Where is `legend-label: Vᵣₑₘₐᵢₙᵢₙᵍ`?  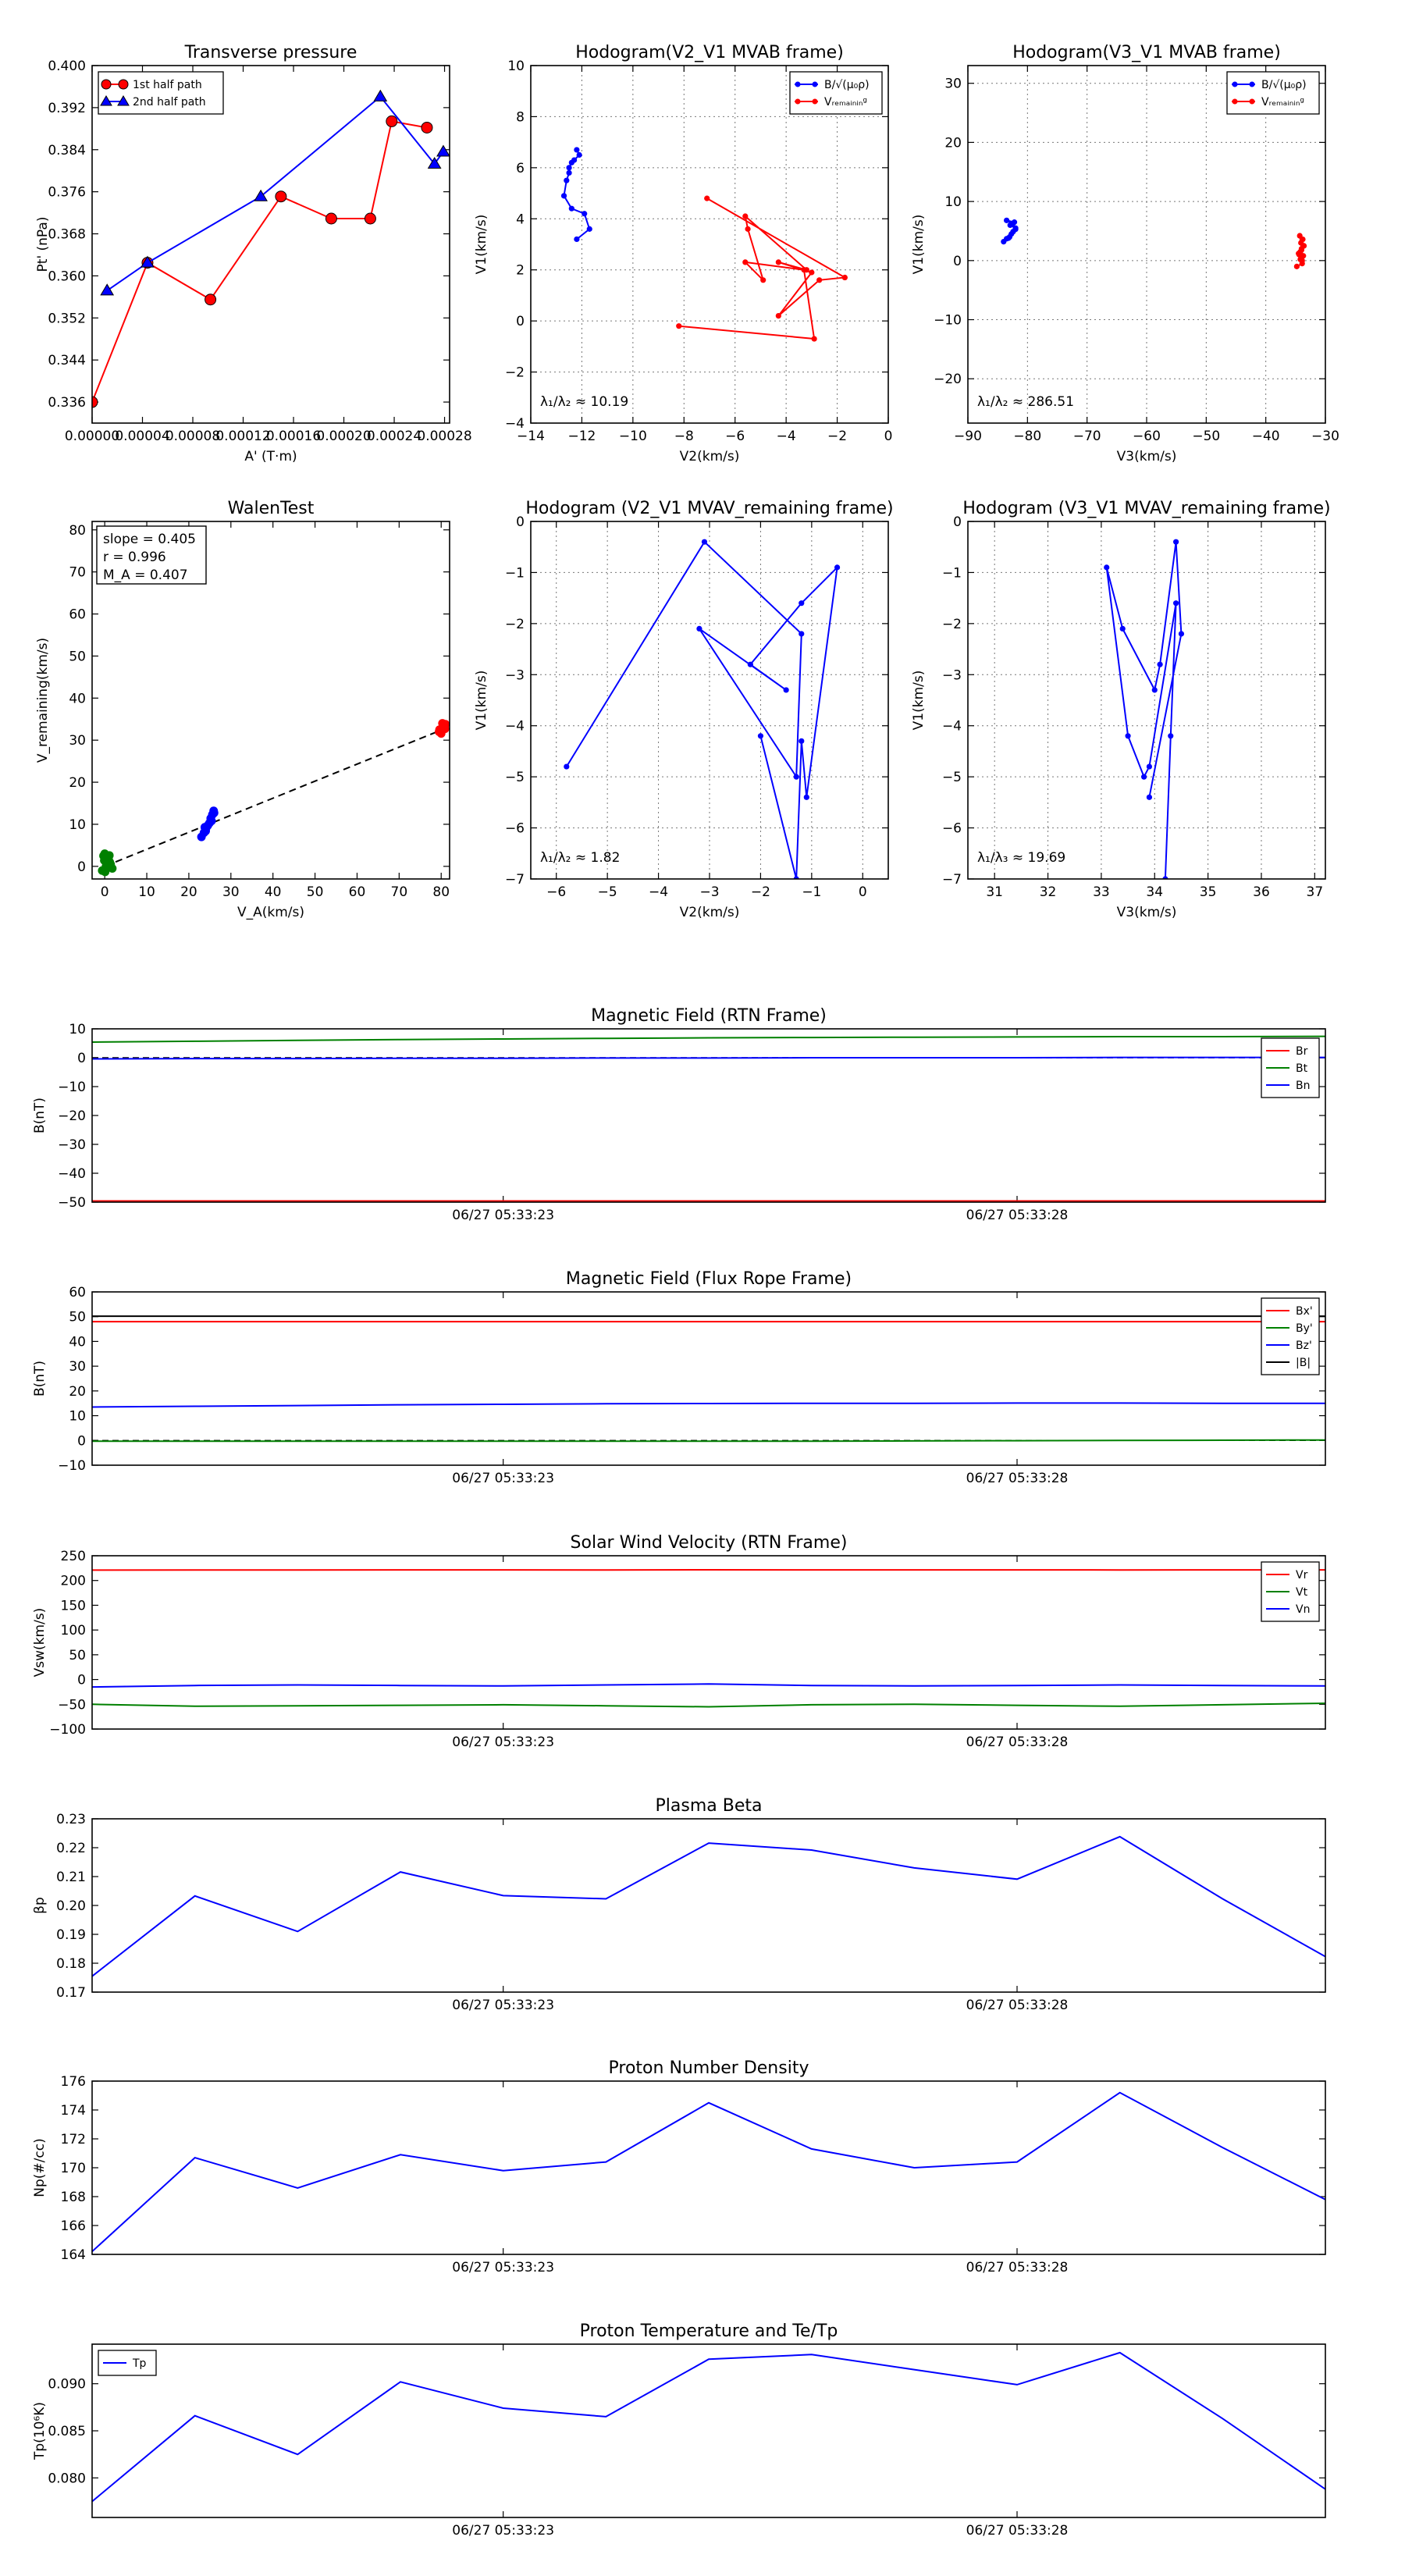
legend-label: Vᵣₑₘₐᵢₙᵢₙᵍ is located at coordinates (845, 102).